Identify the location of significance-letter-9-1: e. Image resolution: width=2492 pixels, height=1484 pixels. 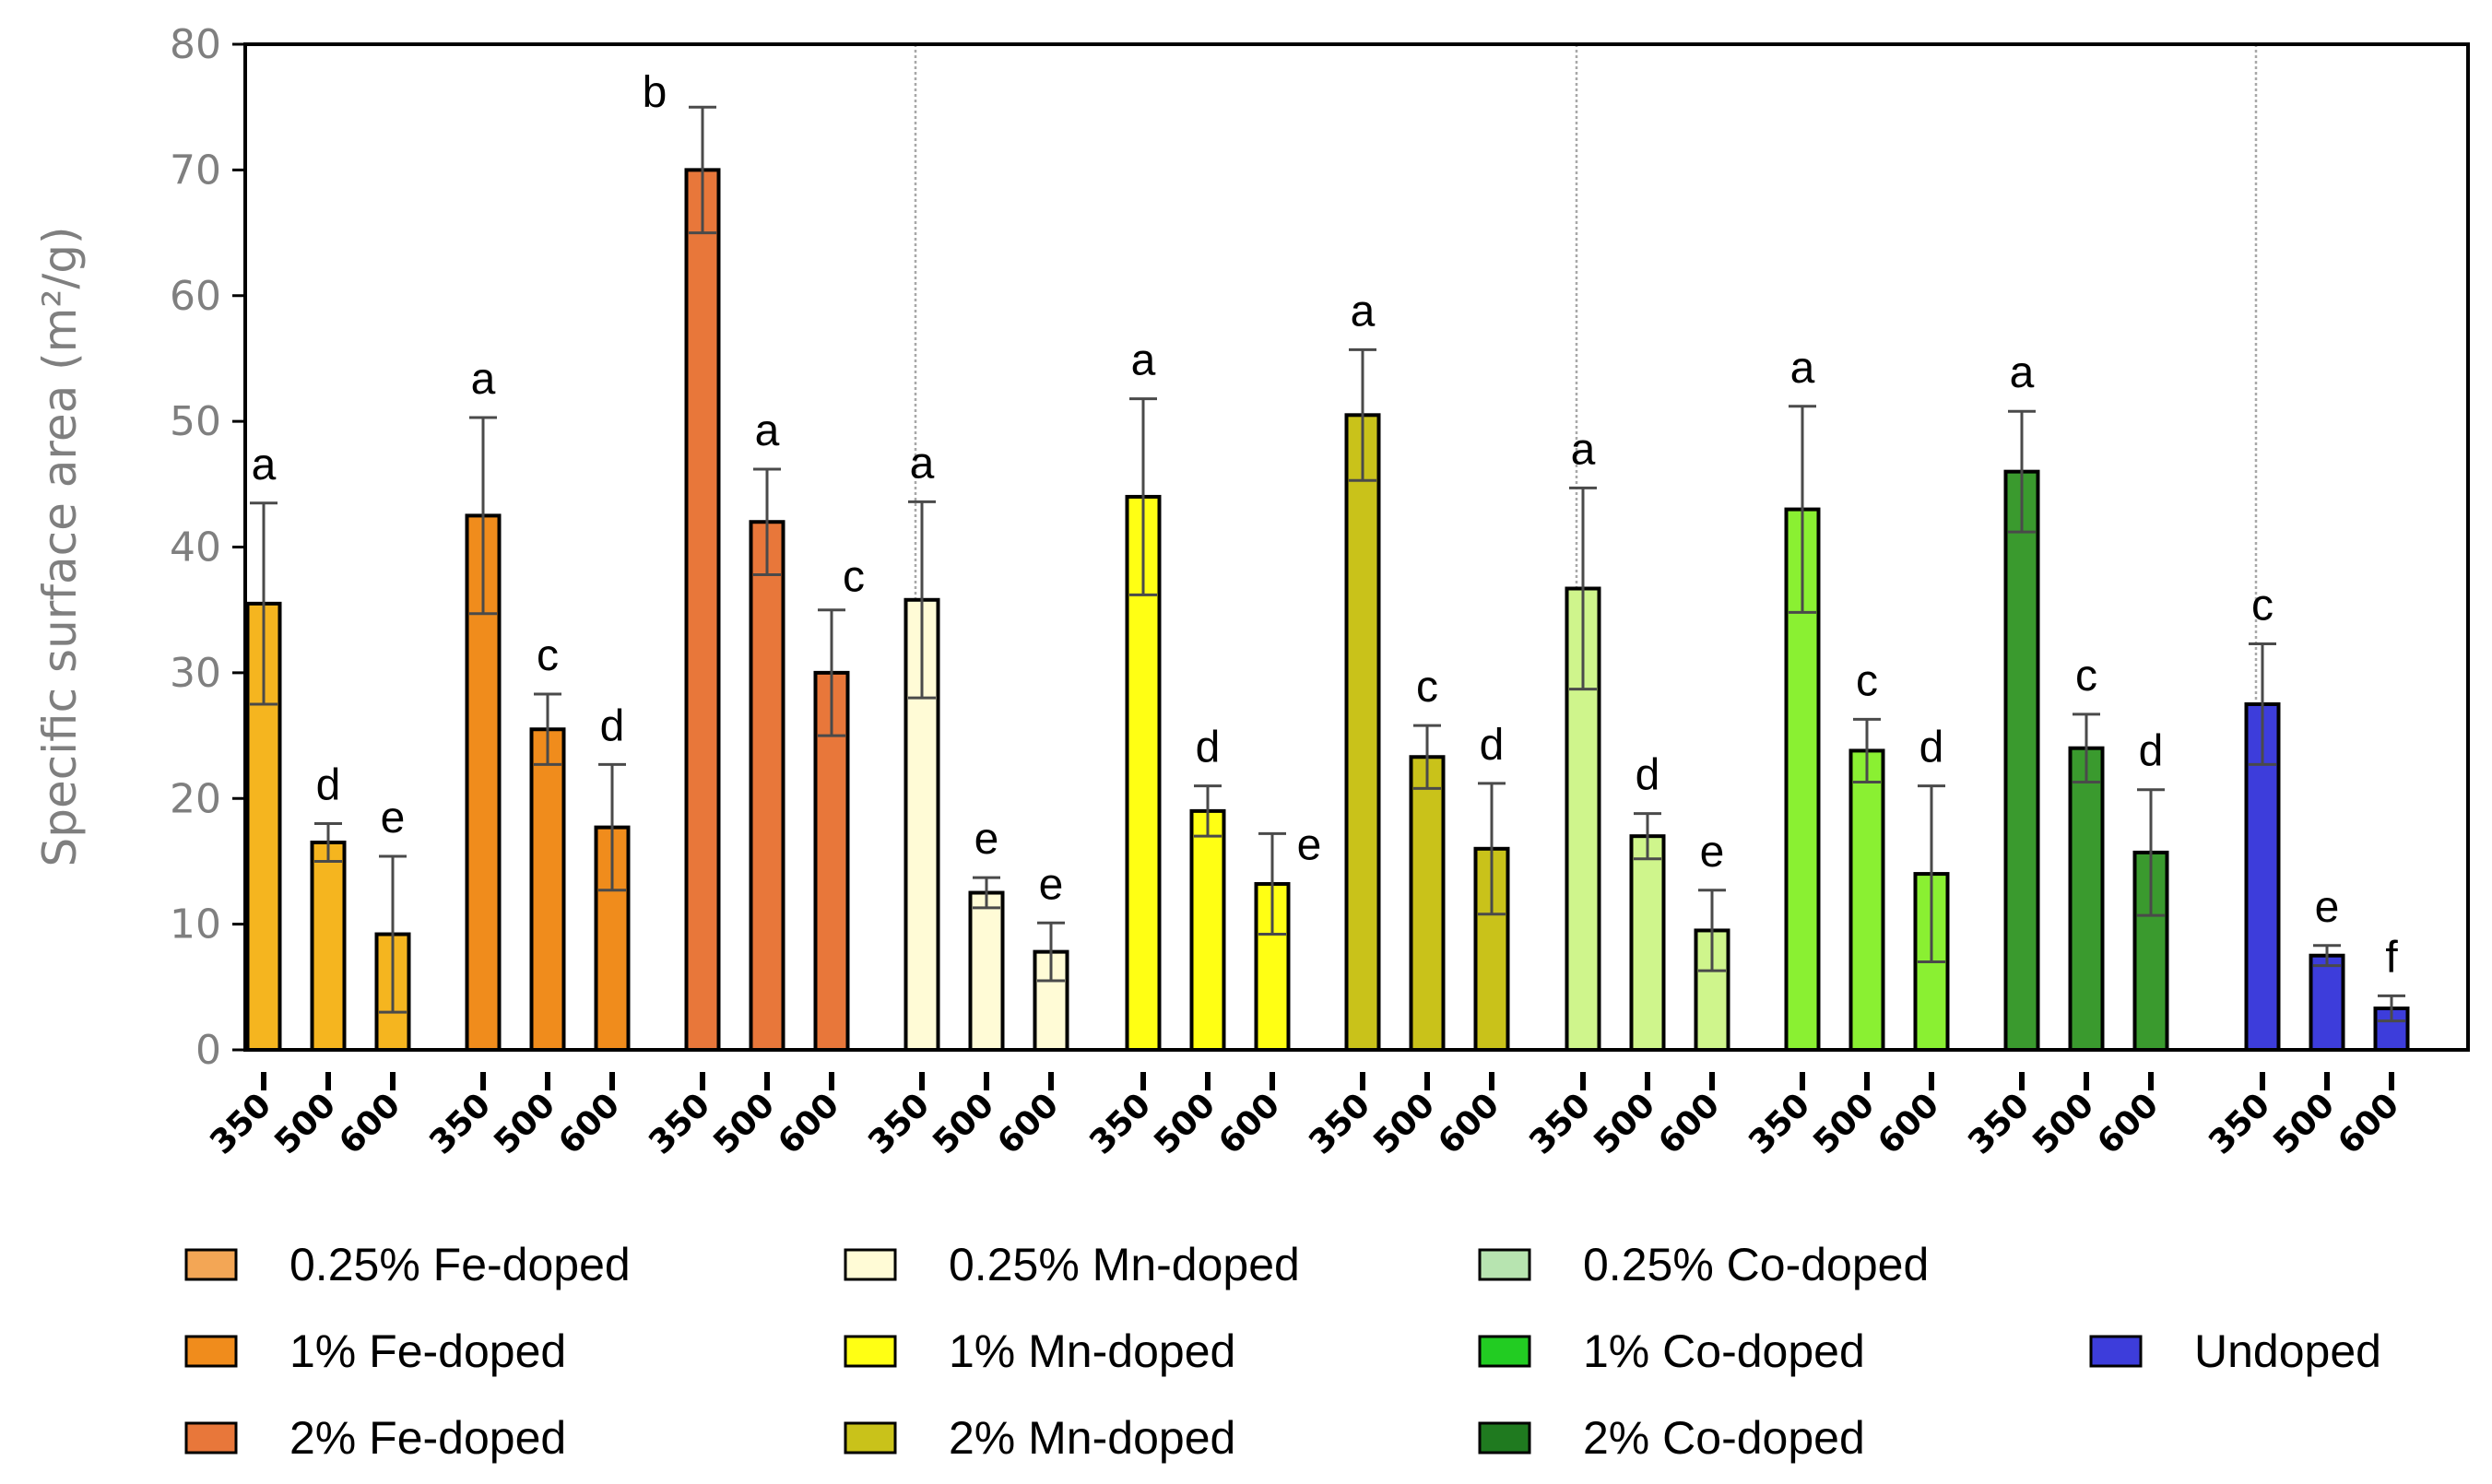
(2327, 908).